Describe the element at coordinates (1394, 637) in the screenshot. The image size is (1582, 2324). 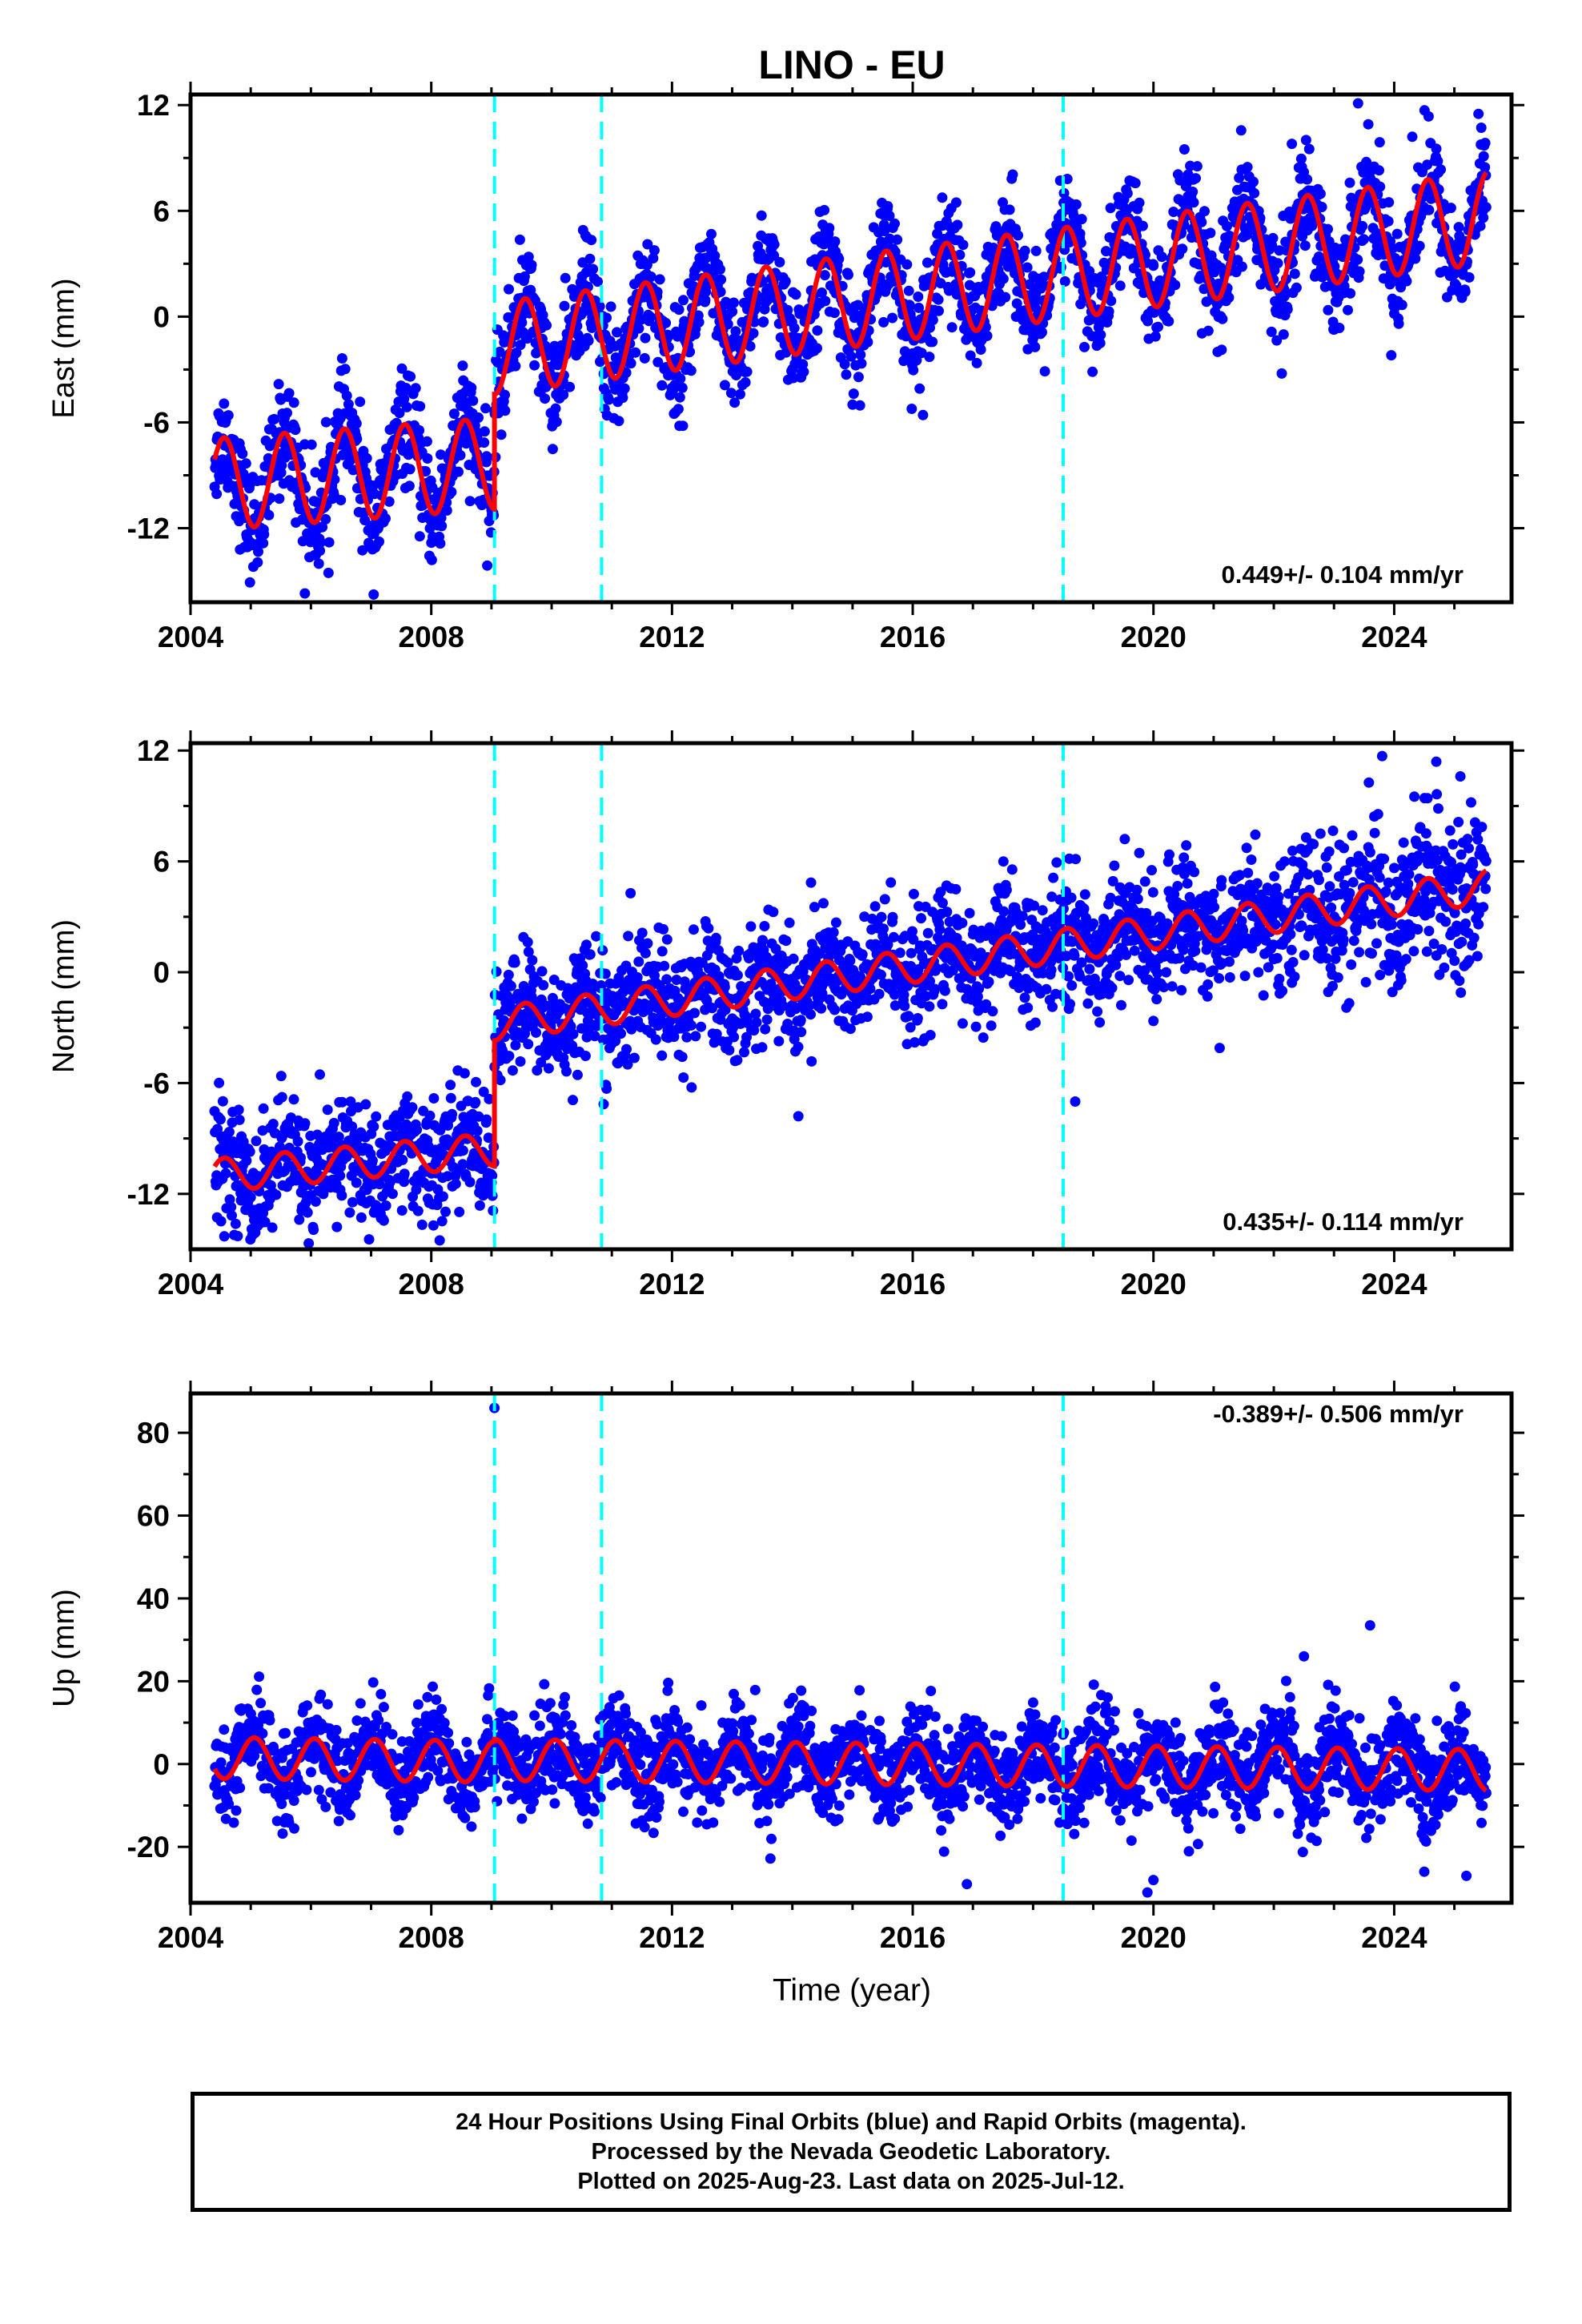
I see `east-x-tick-label: 2024` at that location.